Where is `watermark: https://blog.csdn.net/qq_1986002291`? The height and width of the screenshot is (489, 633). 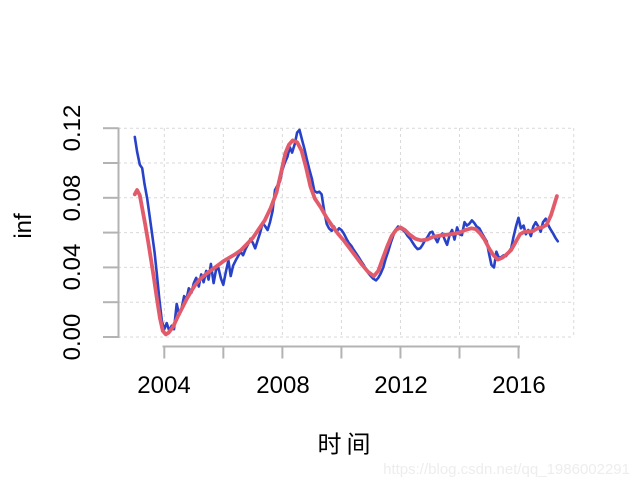
watermark: https://blog.csdn.net/qq_1986002291 is located at coordinates (506, 469).